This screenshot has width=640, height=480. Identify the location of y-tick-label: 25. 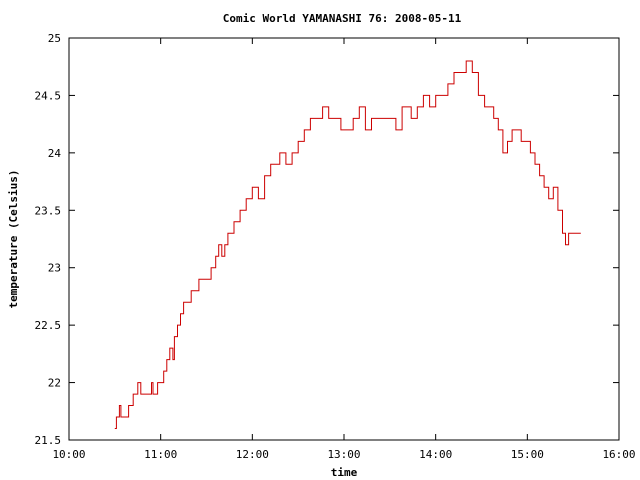
(54, 38).